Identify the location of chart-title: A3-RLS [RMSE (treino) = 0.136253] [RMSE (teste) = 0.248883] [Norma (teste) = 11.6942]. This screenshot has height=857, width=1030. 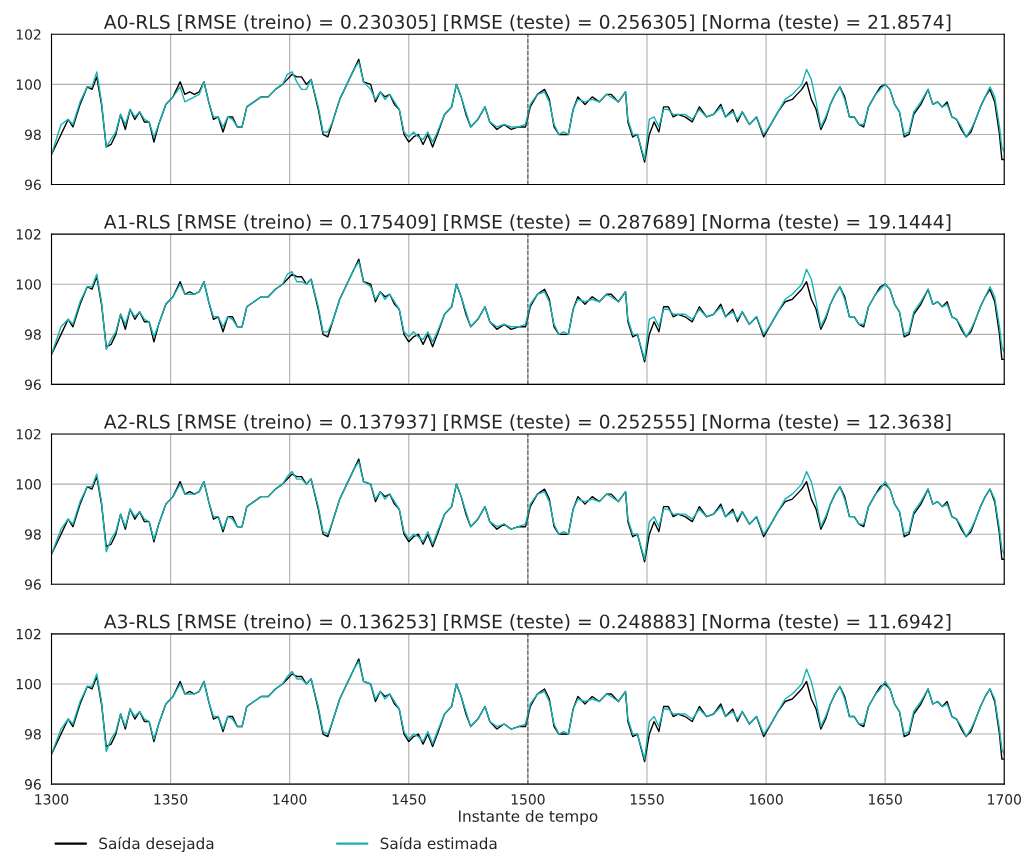
(527, 622).